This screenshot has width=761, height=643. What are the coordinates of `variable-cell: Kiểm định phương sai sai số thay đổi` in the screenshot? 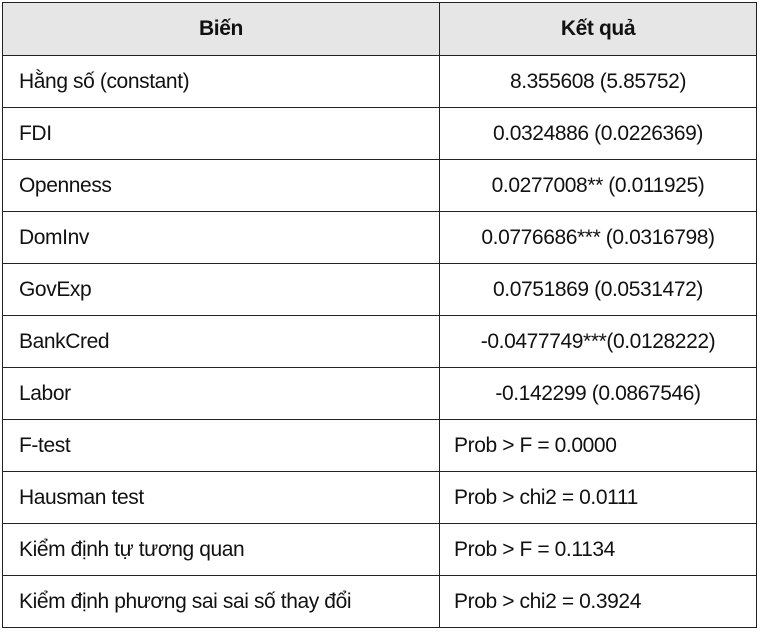 It's located at (221, 601).